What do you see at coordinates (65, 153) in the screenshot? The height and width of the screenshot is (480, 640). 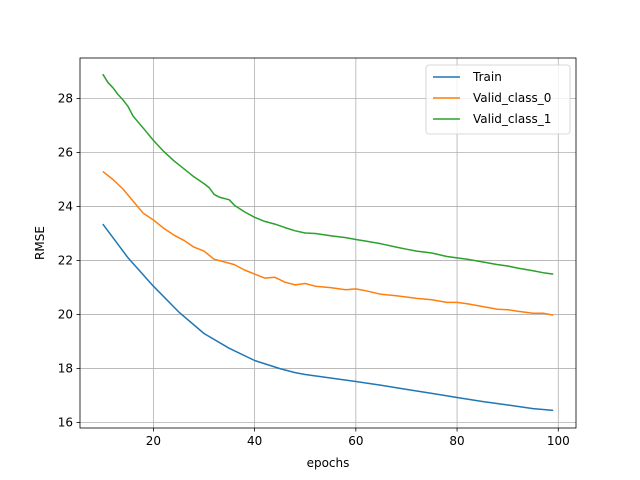 I see `y-tick-label: 26` at bounding box center [65, 153].